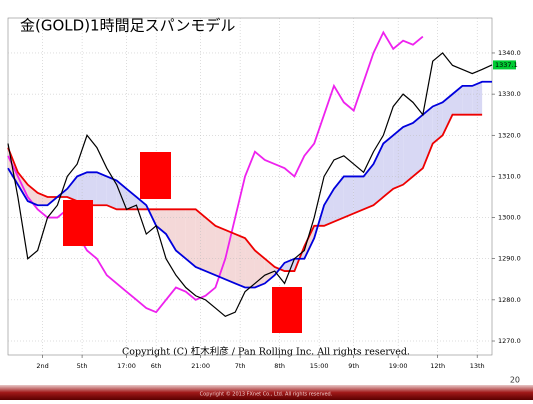  What do you see at coordinates (156, 366) in the screenshot?
I see `x-tick-label: 6th` at bounding box center [156, 366].